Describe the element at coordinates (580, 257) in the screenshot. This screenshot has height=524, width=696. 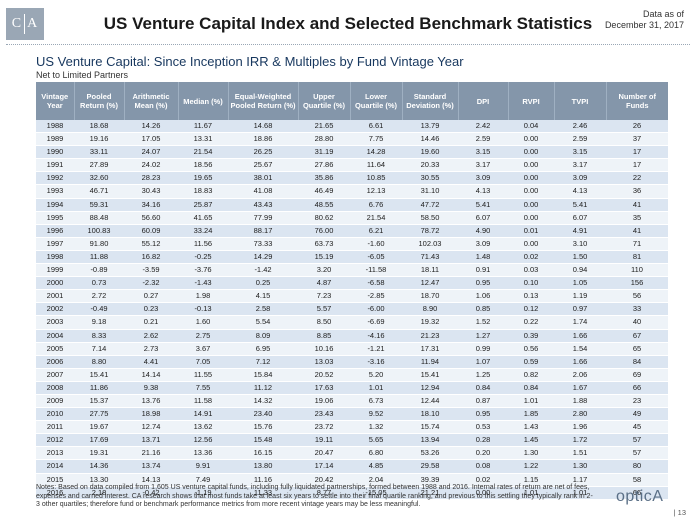
I see `table-cell: 1.50` at that location.